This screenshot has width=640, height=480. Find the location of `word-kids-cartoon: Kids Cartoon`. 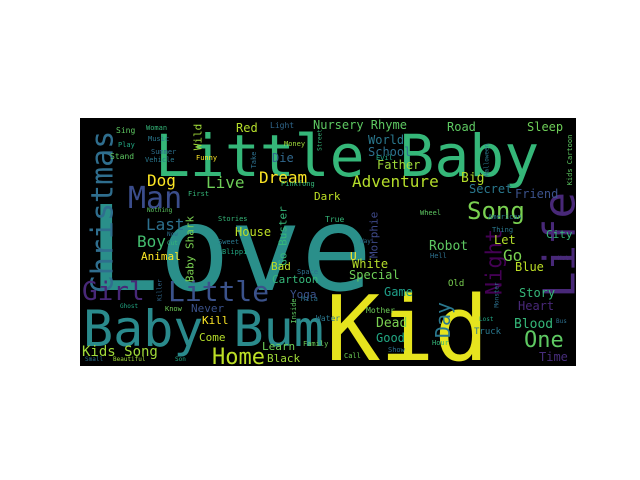

word-kids-cartoon: Kids Cartoon is located at coordinates (570, 160).